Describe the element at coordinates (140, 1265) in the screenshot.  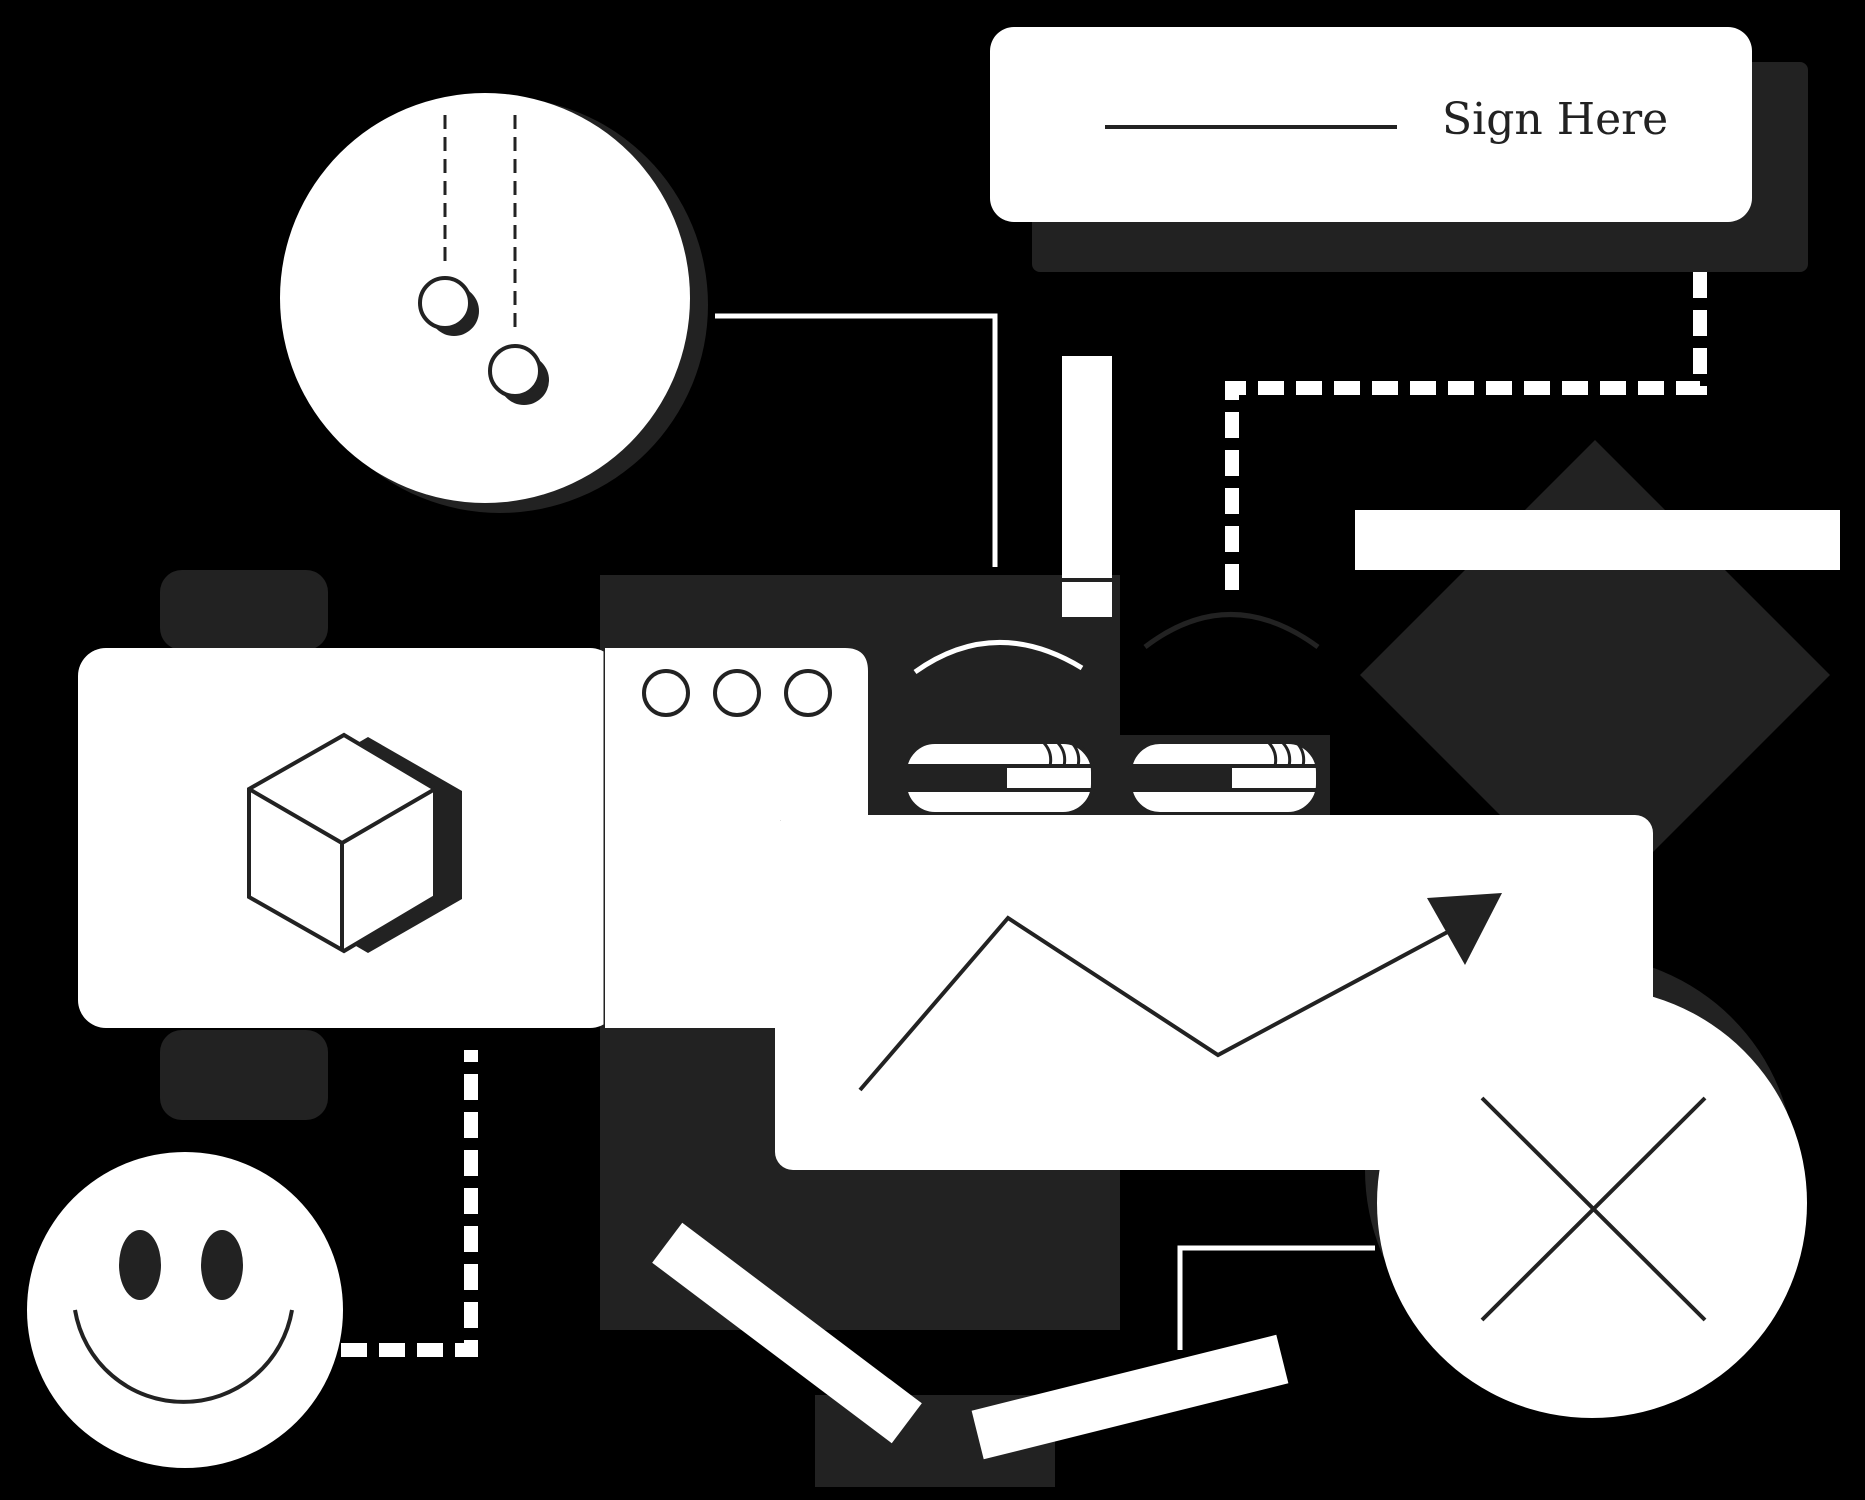
I see `smiley-left-eye` at that location.